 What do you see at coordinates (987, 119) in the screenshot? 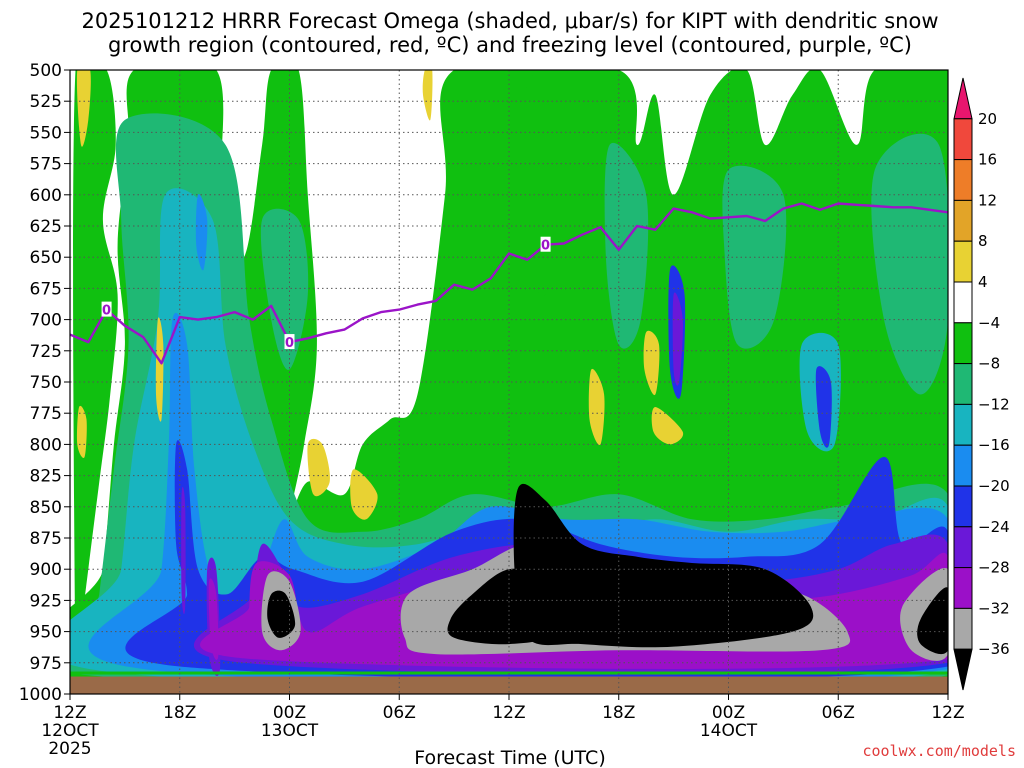
I see `colorbar-label-0: 20` at bounding box center [987, 119].